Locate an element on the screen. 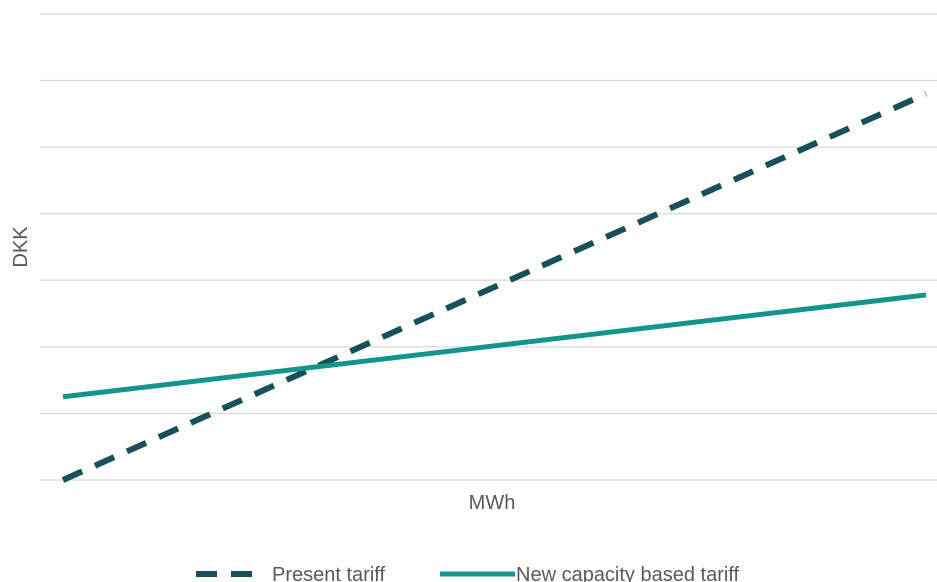  x-axis-label: MWh is located at coordinates (492, 503).